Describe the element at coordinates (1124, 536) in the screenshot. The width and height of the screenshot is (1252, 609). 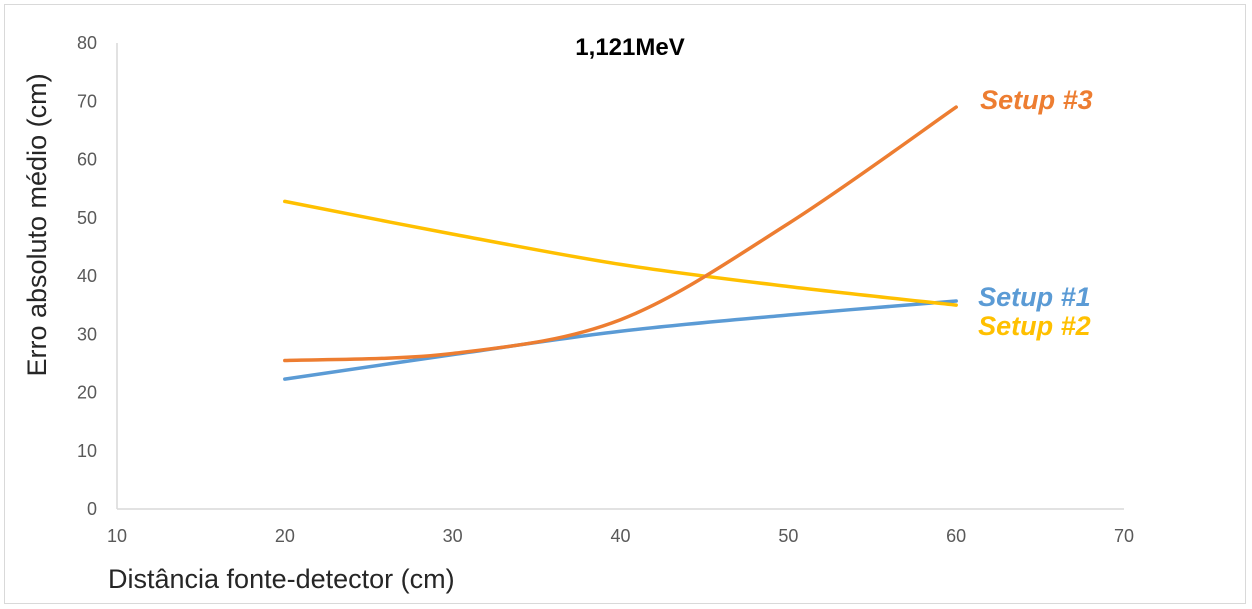
I see `x-tick-label: 70` at that location.